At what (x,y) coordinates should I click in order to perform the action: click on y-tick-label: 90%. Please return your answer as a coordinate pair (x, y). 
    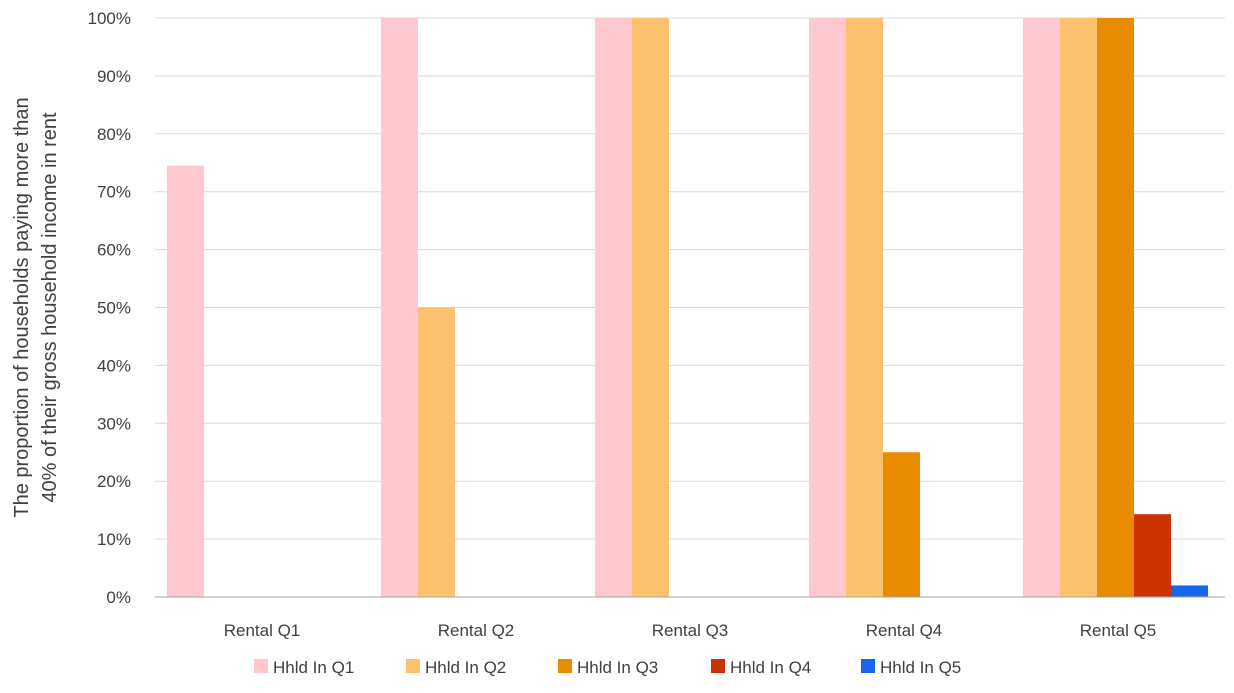
    Looking at the image, I should click on (114, 76).